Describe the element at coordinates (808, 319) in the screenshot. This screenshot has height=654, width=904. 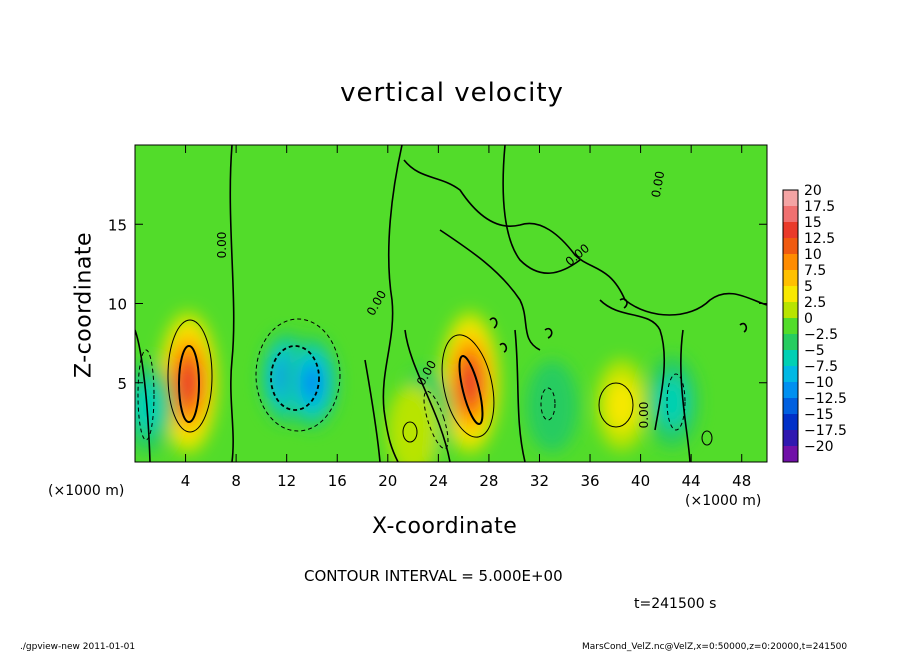
I see `colorbar-label: 0` at that location.